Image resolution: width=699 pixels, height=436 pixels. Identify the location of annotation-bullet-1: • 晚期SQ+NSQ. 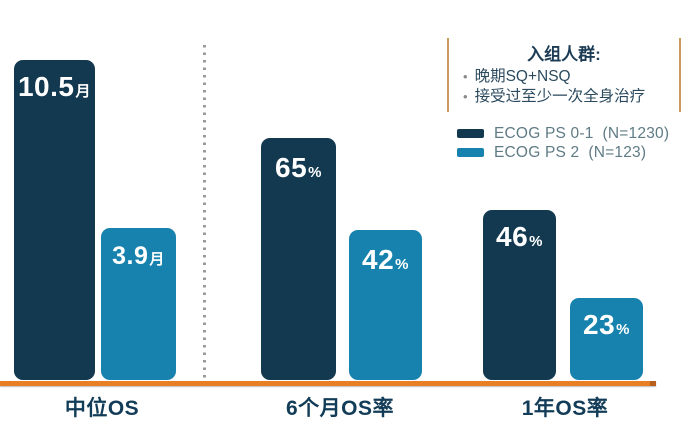
(564, 77).